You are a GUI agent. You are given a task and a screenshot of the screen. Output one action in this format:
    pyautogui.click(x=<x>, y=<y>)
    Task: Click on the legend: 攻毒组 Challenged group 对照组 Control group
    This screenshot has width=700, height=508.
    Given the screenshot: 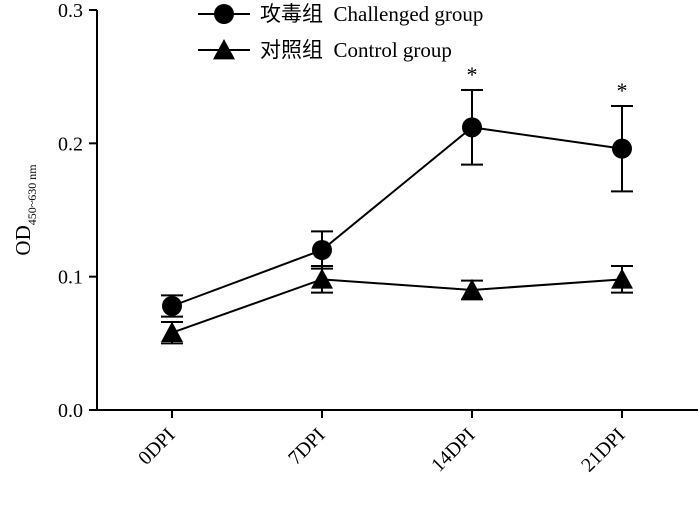 What is the action you would take?
    pyautogui.click(x=340, y=32)
    